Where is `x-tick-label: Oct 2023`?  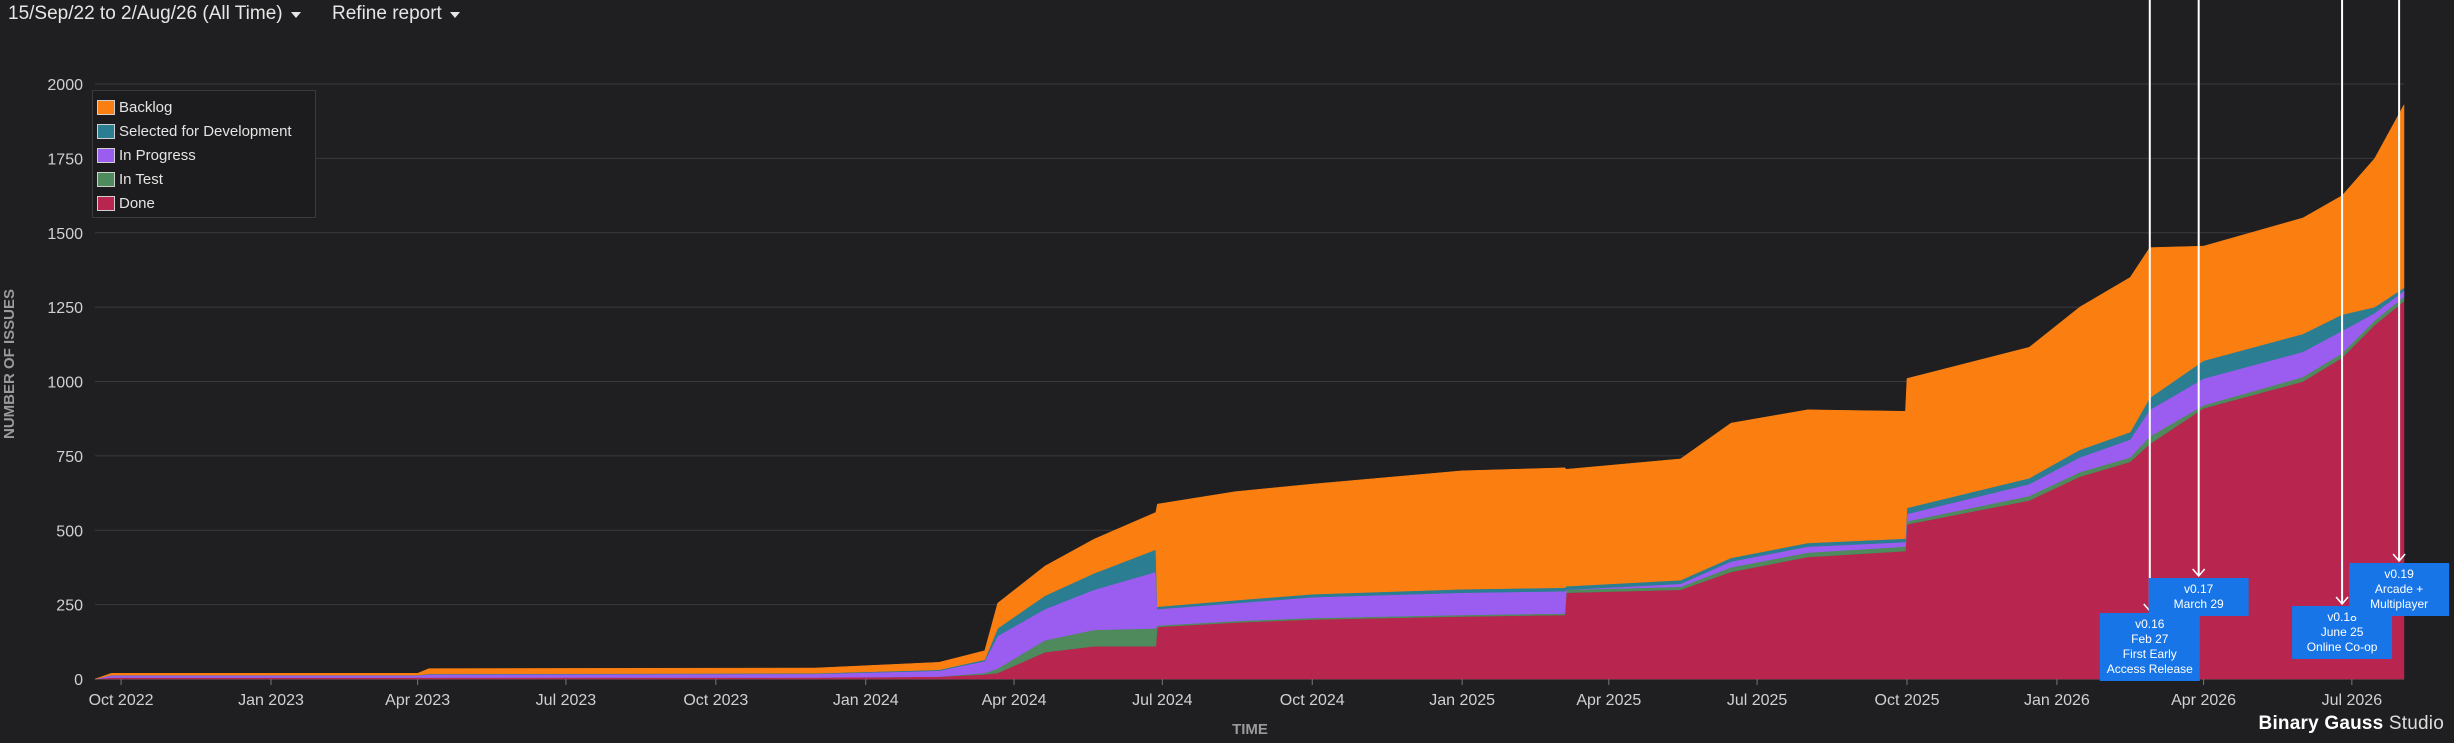
x-tick-label: Oct 2023 is located at coordinates (715, 700).